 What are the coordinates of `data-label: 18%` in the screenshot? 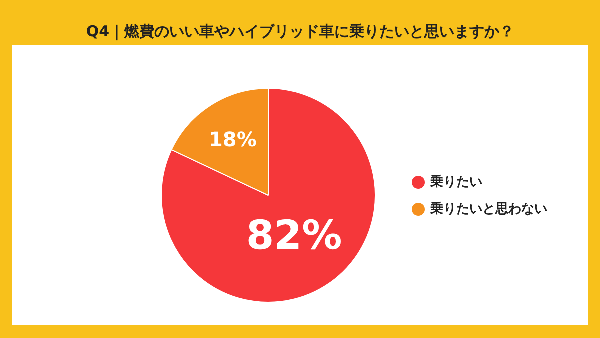 It's located at (233, 139).